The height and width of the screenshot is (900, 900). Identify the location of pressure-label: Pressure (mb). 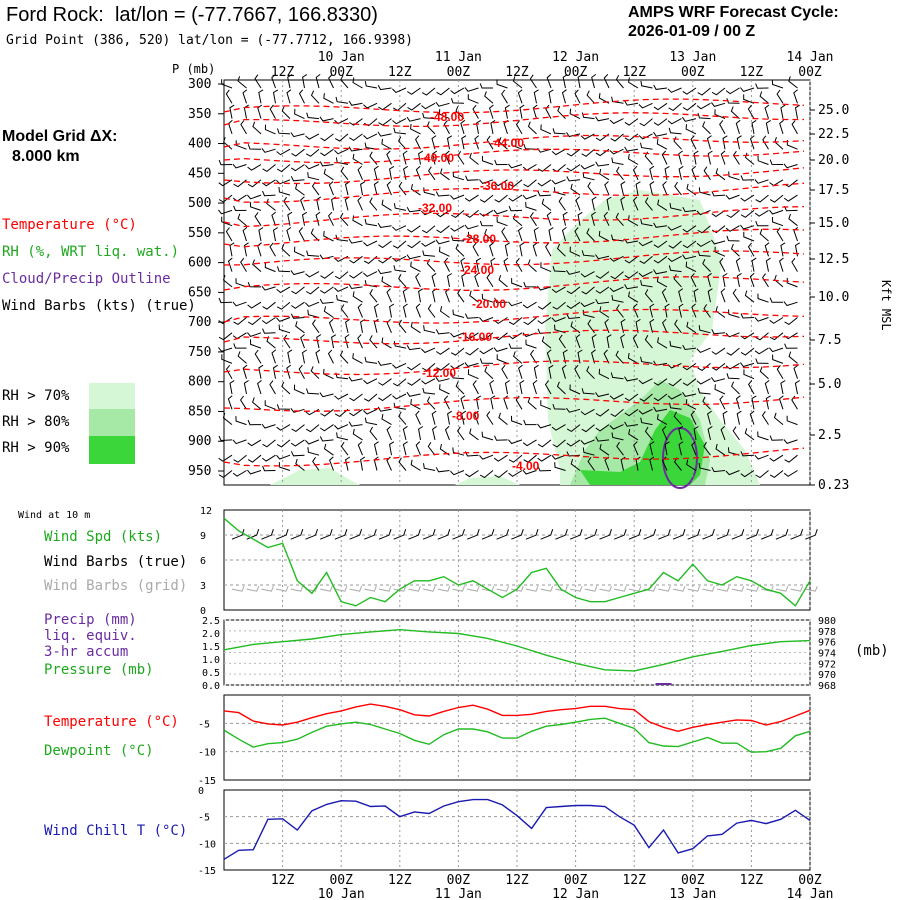
(99, 670).